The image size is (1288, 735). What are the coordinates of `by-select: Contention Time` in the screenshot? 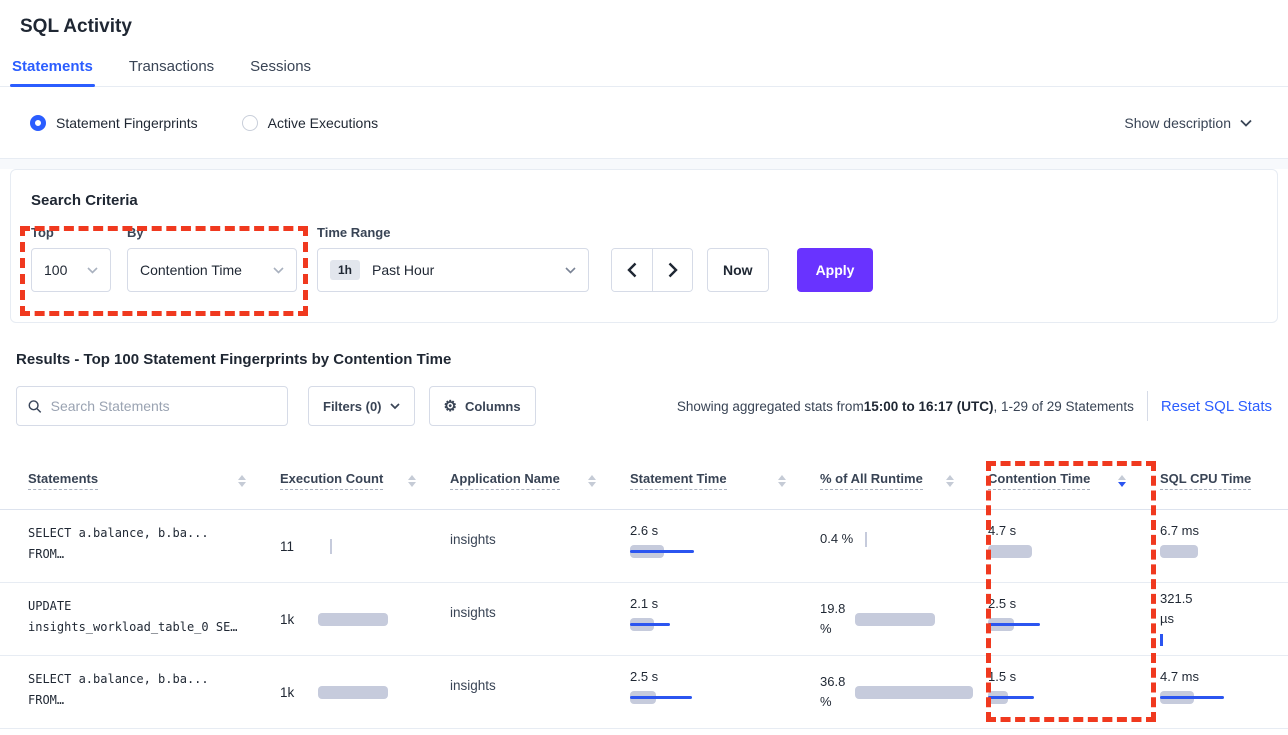 It's located at (212, 270).